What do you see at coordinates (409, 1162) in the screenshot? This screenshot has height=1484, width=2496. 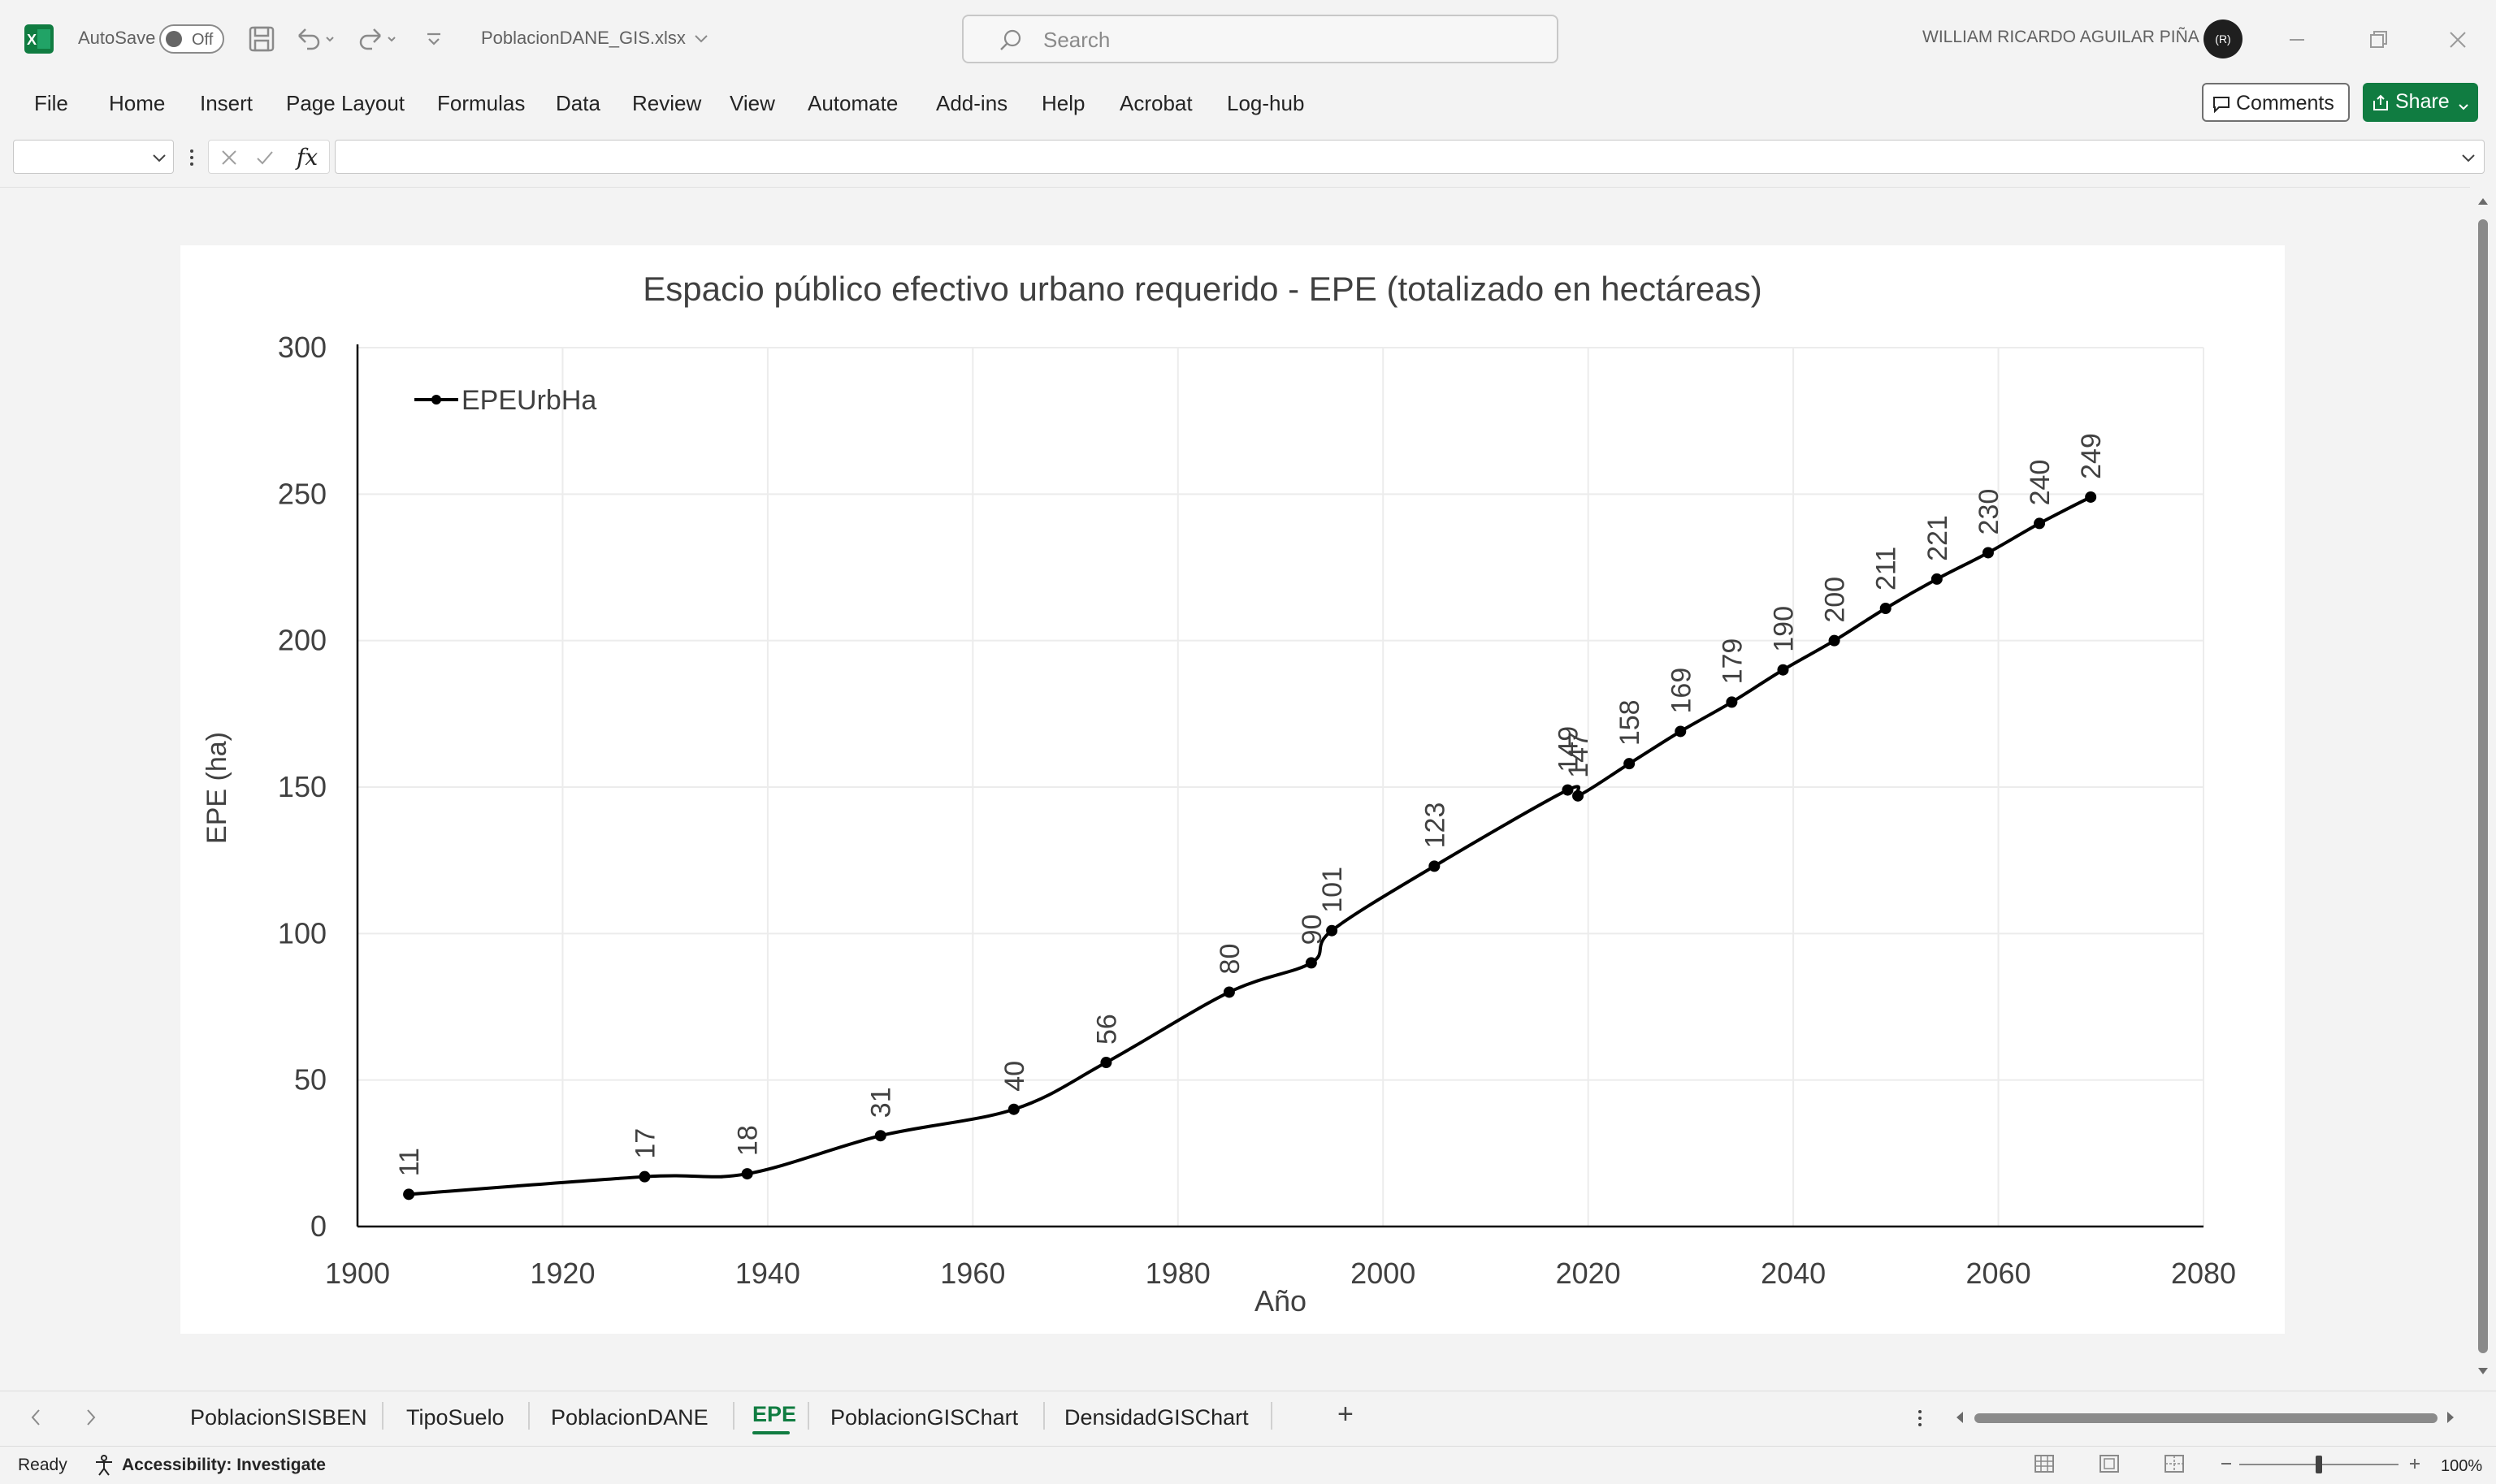 I see `data-label: 11` at bounding box center [409, 1162].